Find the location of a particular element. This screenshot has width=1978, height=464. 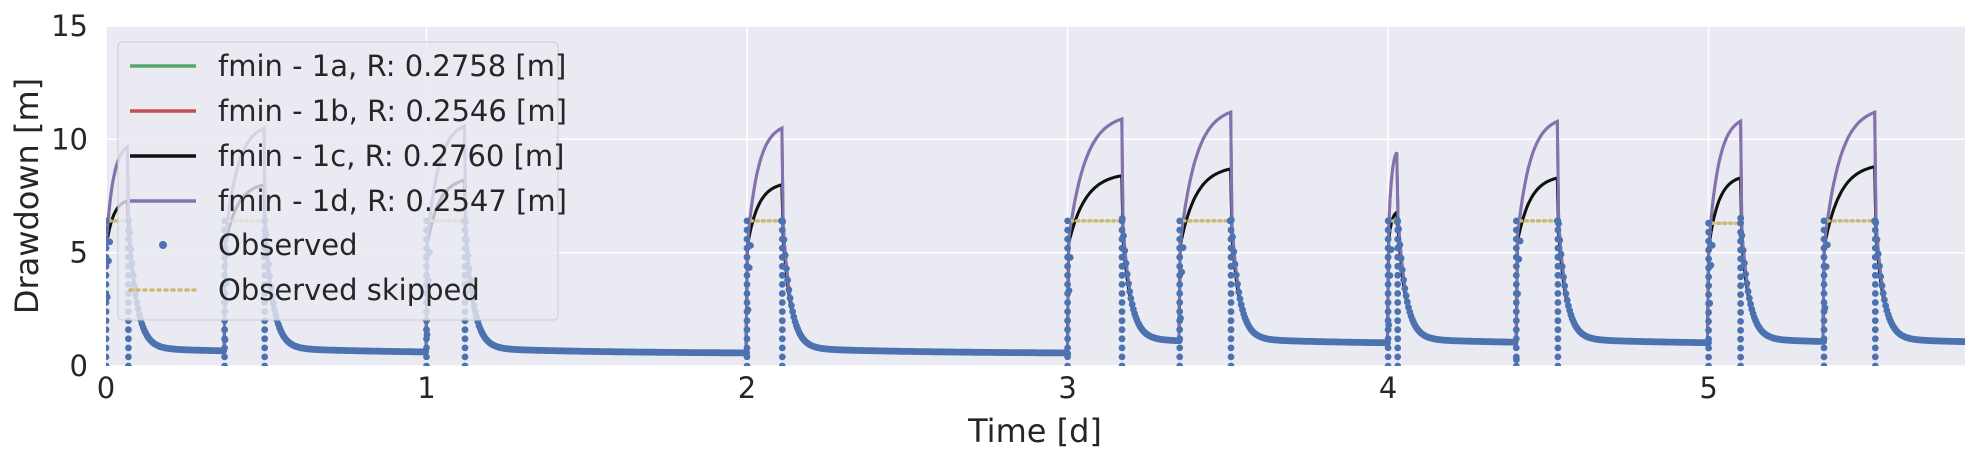

y-axis-label: Drawdown [m] is located at coordinates (27, 196).